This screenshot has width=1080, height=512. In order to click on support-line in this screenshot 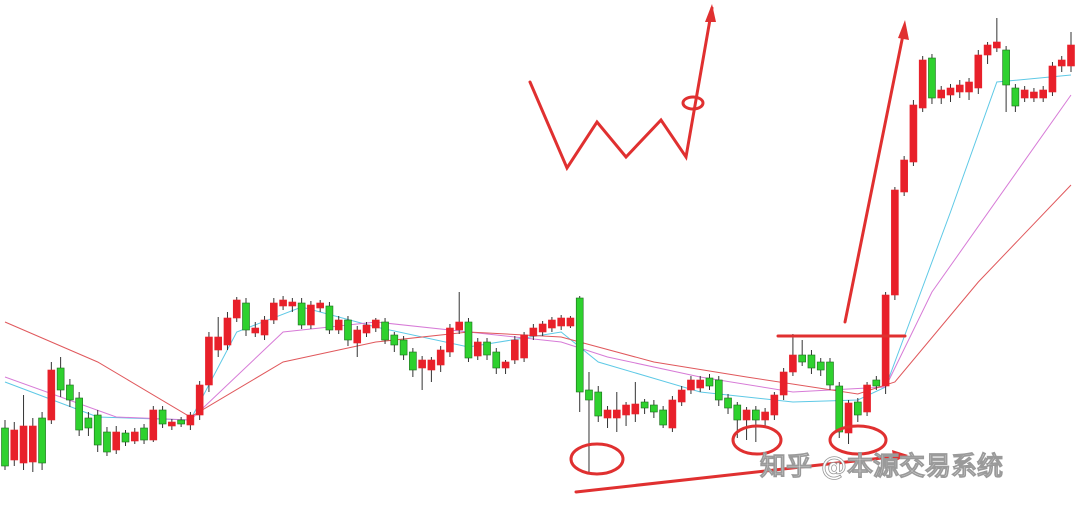, I will do `click(738, 474)`.